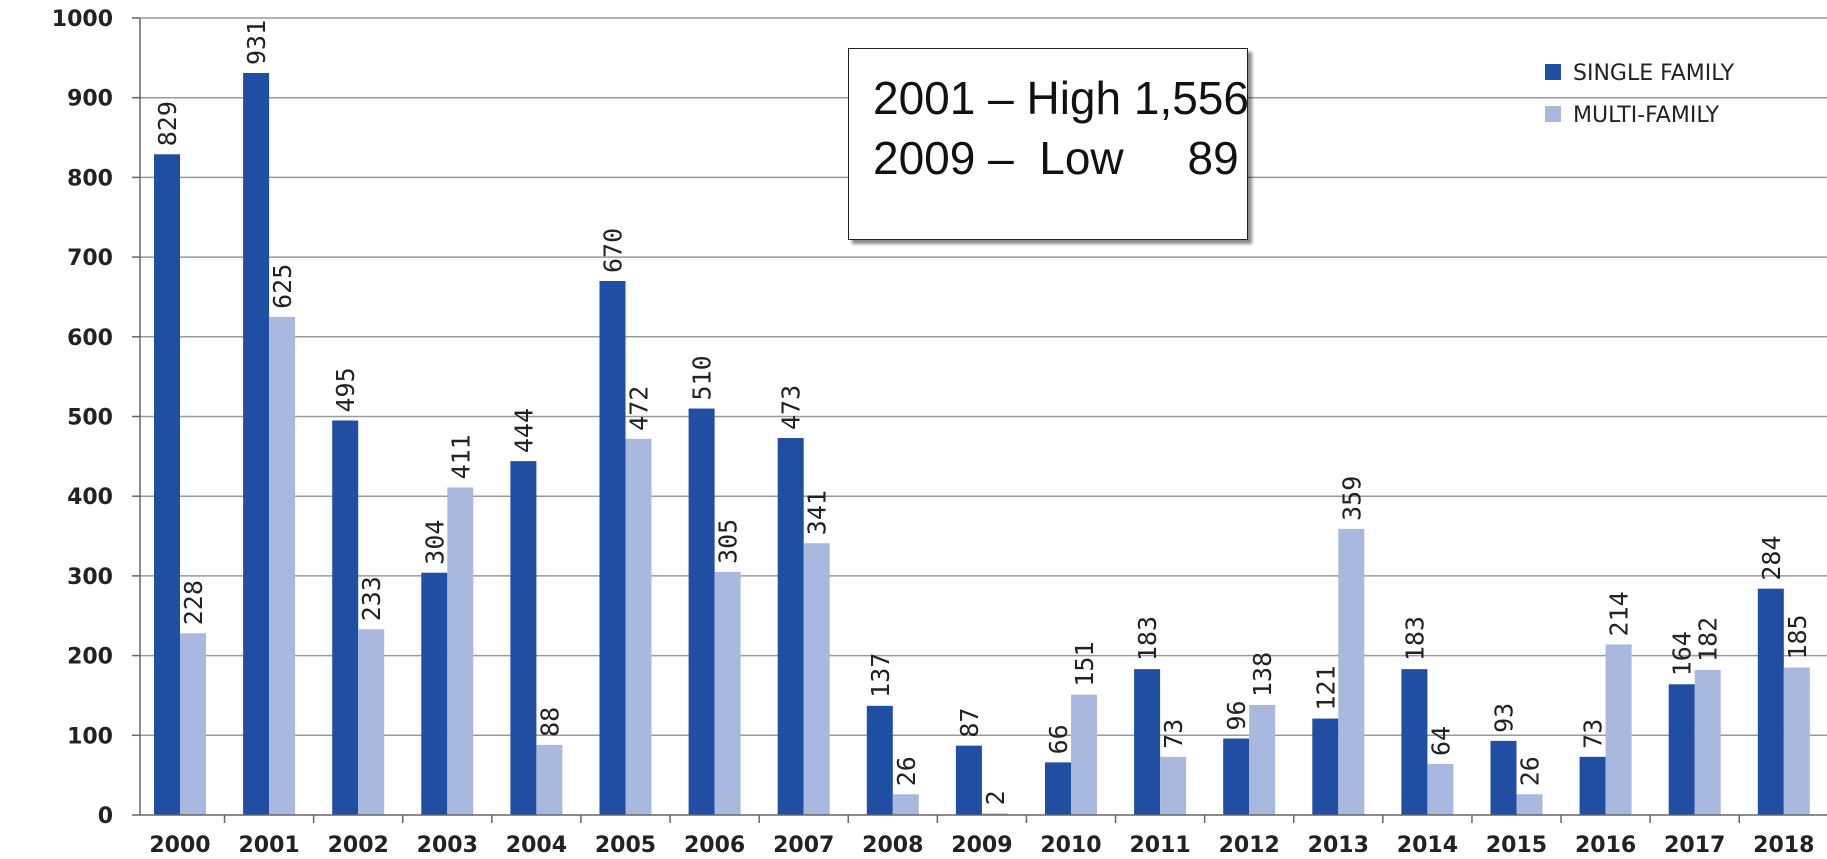 This screenshot has height=859, width=1827. What do you see at coordinates (1058, 739) in the screenshot?
I see `data-label: 66` at bounding box center [1058, 739].